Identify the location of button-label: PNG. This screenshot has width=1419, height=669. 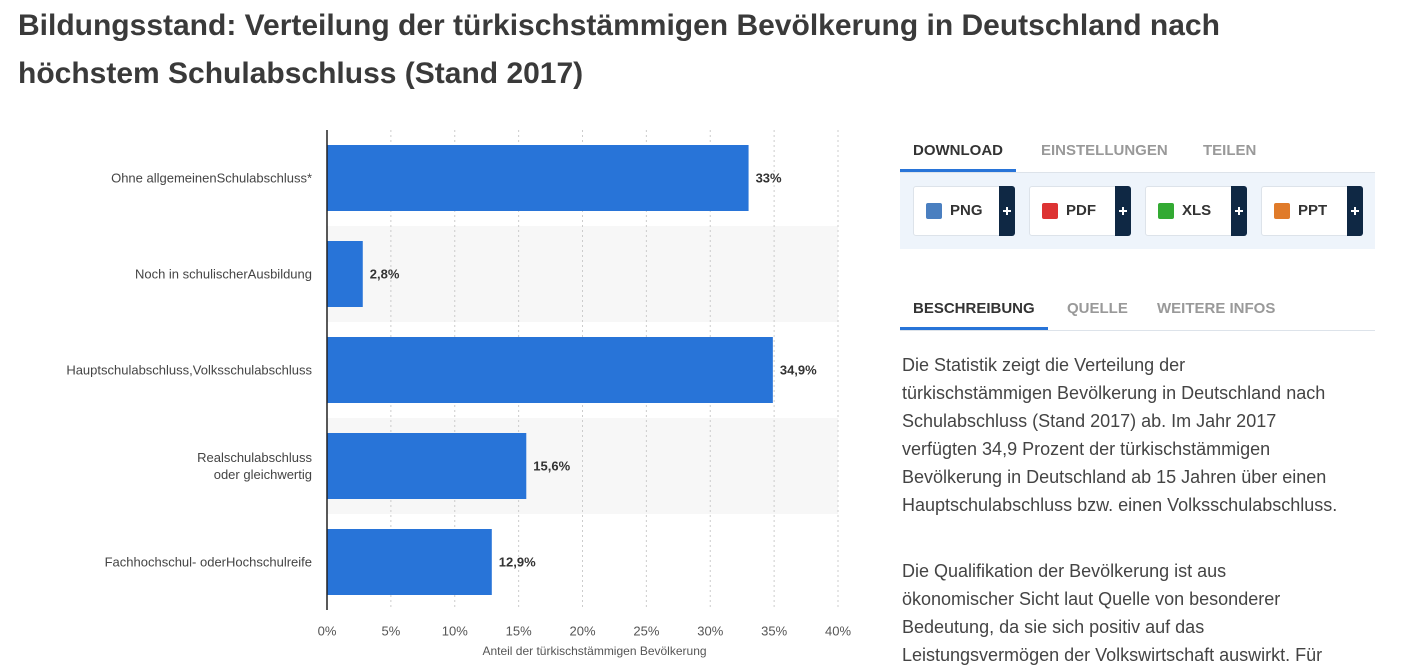
(966, 210).